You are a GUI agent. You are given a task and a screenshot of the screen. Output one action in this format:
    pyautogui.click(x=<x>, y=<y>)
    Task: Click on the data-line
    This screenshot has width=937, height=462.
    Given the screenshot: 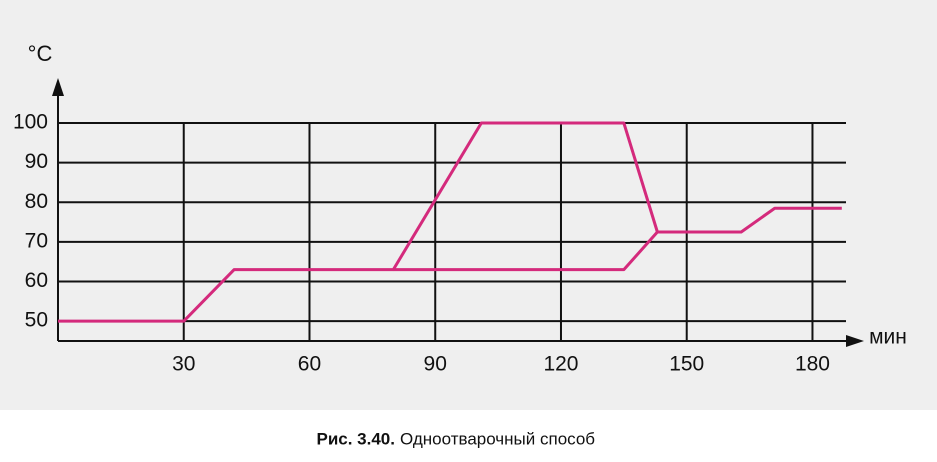 What is the action you would take?
    pyautogui.click(x=526, y=251)
    